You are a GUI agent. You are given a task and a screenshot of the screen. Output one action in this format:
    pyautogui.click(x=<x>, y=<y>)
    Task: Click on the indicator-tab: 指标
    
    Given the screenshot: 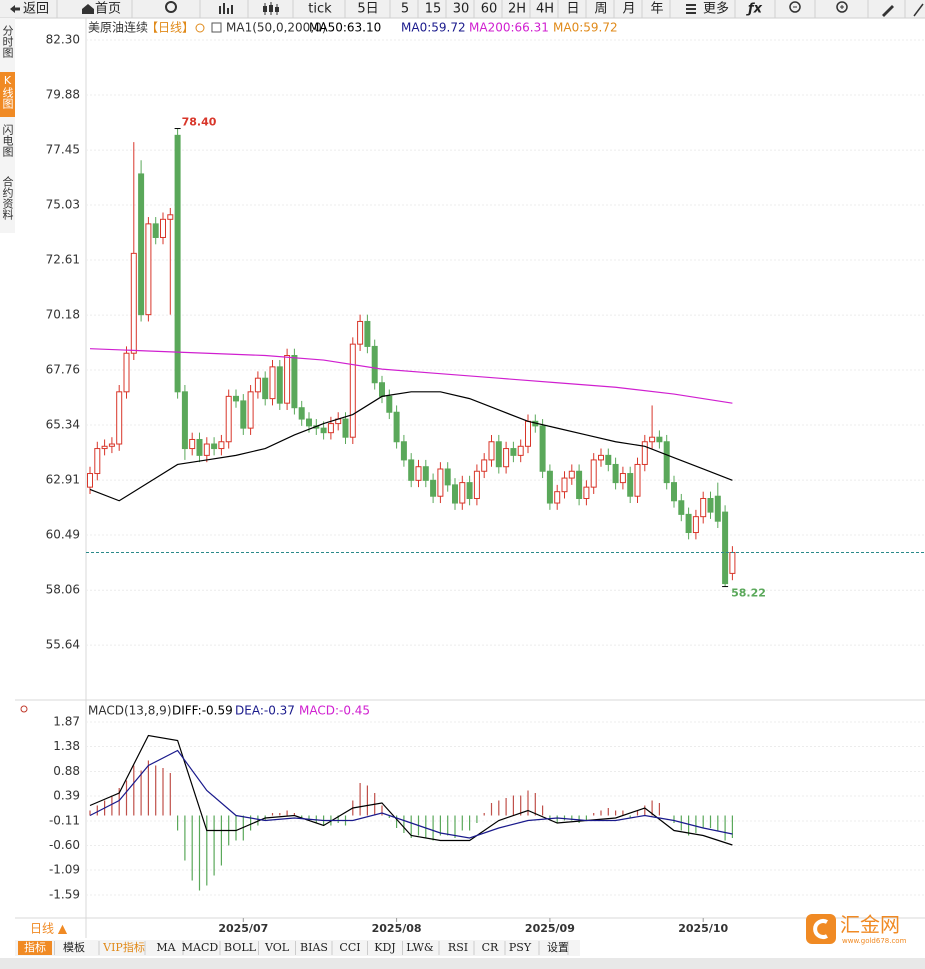 What is the action you would take?
    pyautogui.click(x=35, y=947)
    